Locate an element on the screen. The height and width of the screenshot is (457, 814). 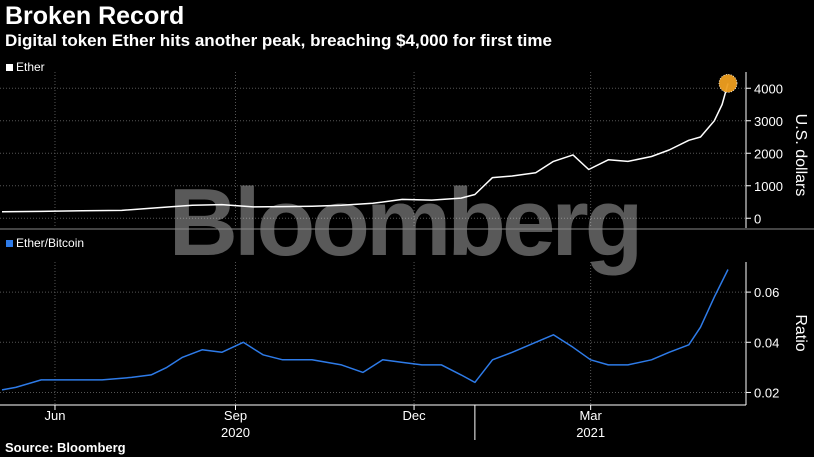
ether-y-axis-label: U.S. dollars is located at coordinates (800, 155).